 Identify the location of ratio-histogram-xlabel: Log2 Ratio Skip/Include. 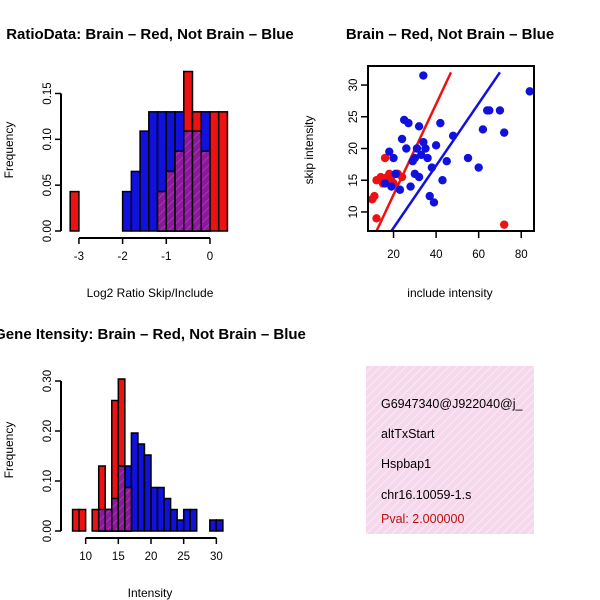
(150, 293).